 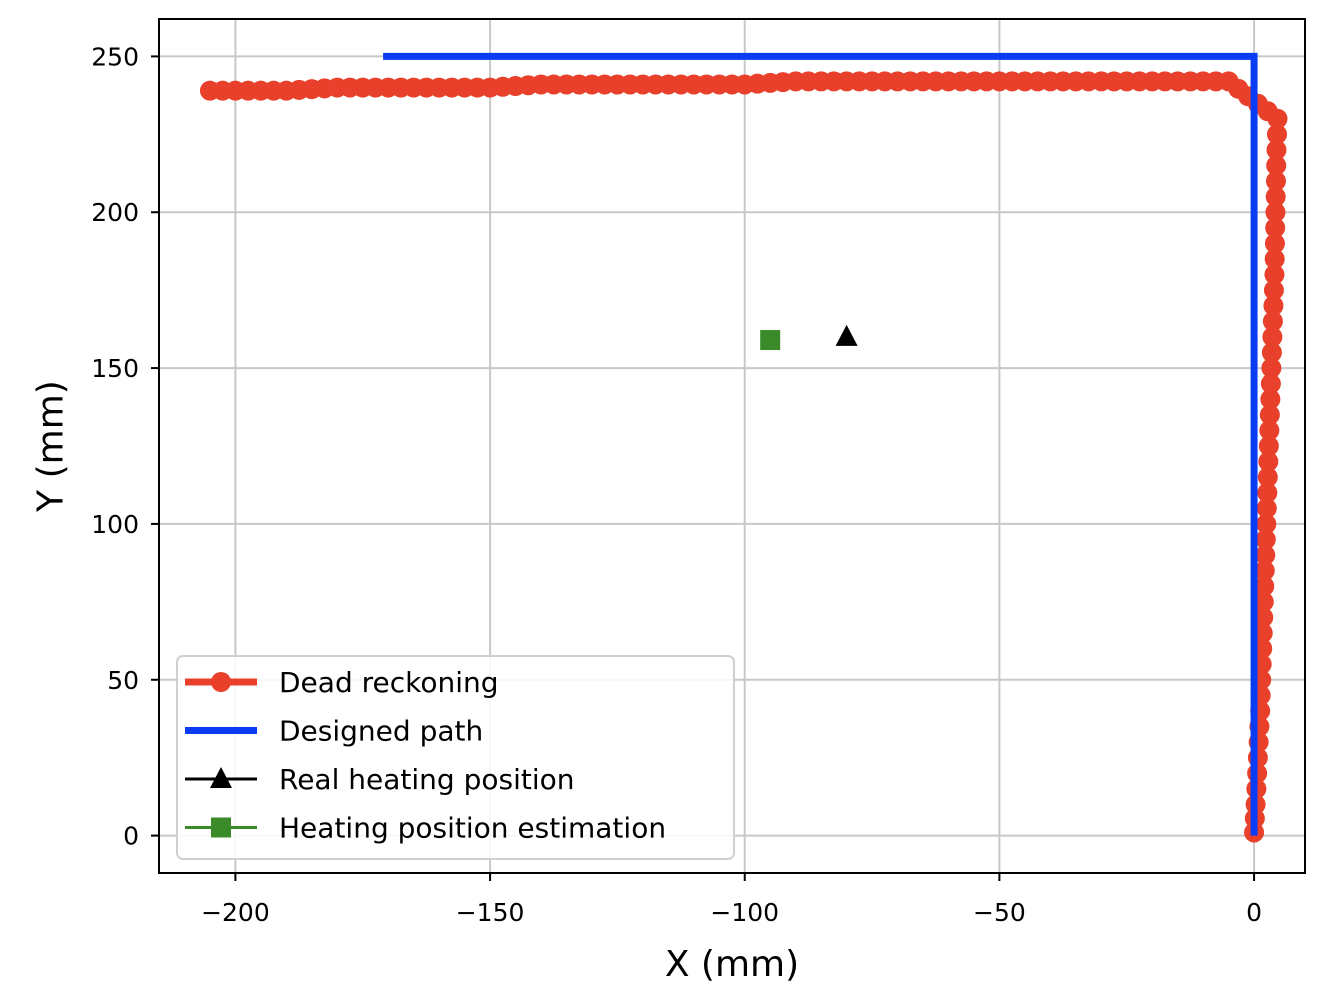 I want to click on x-axis-label: X (mm), so click(x=732, y=964).